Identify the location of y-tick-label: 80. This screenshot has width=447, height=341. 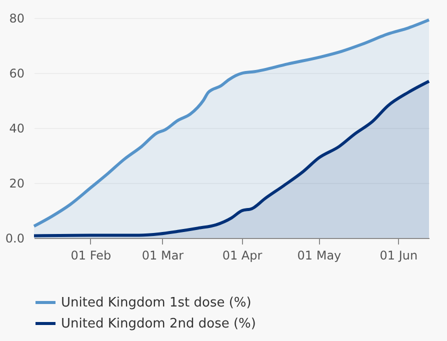
(16, 19).